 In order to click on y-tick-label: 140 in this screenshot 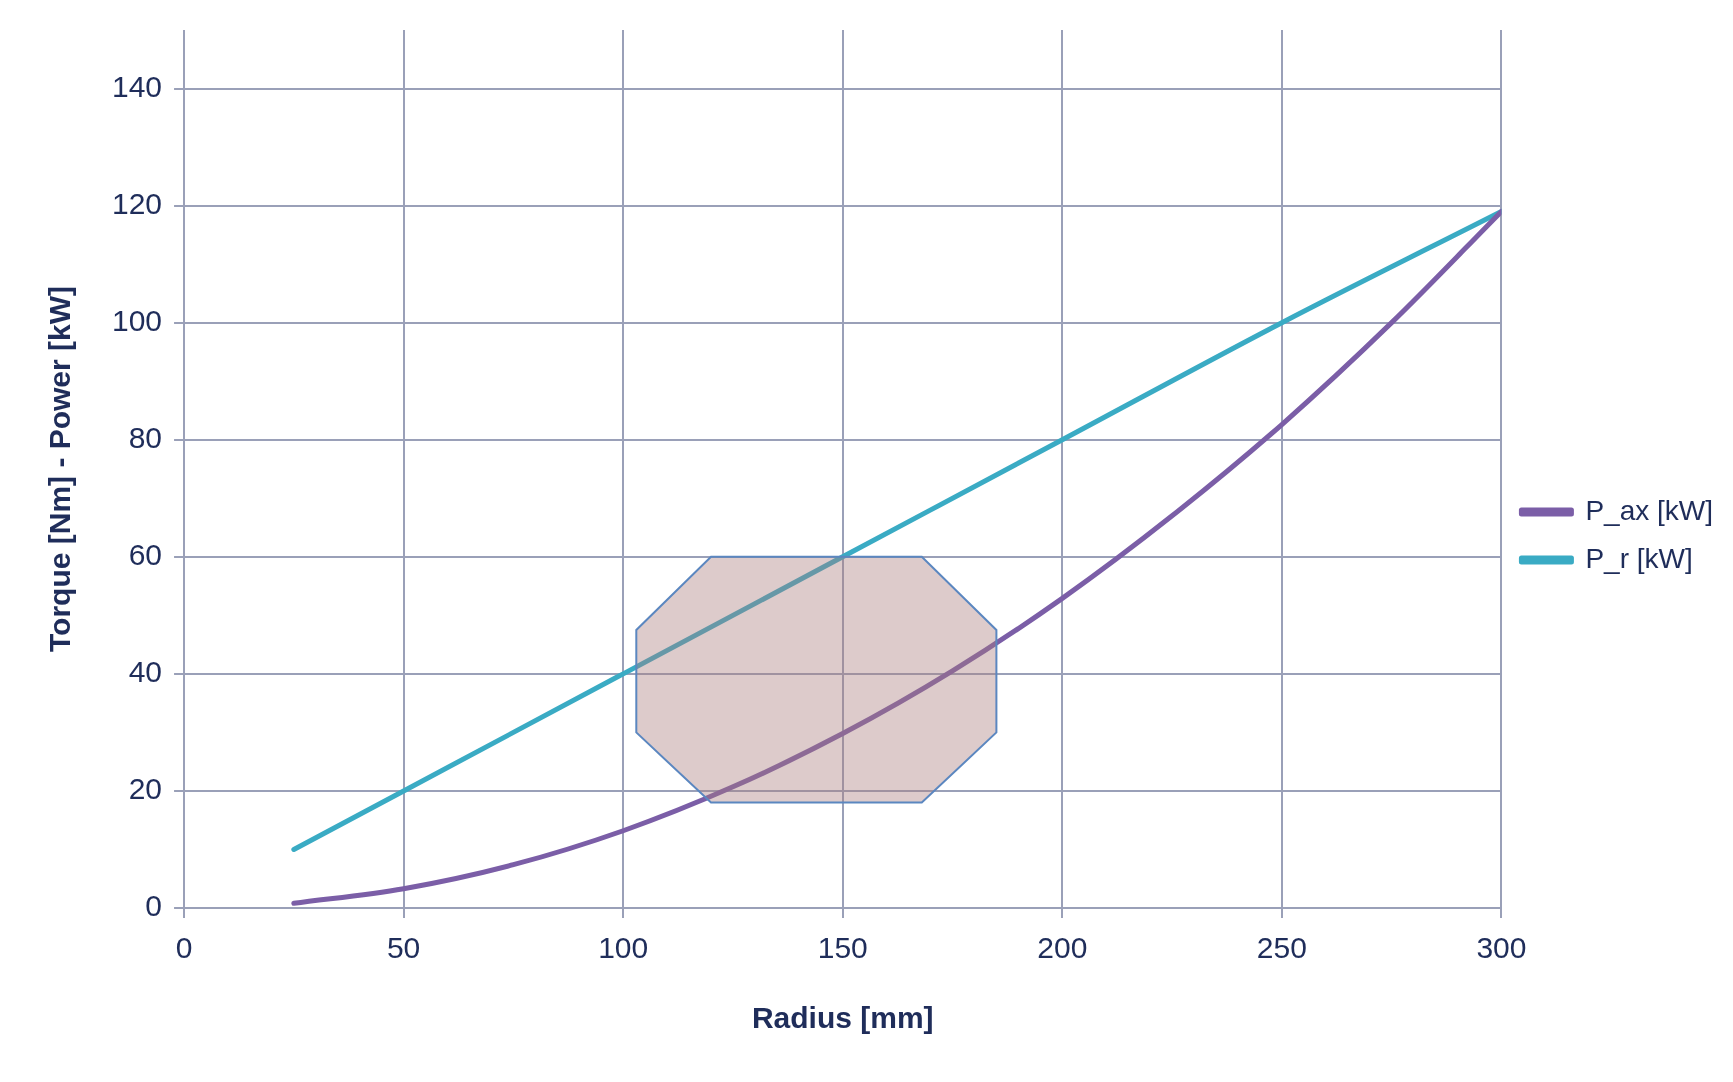, I will do `click(137, 86)`.